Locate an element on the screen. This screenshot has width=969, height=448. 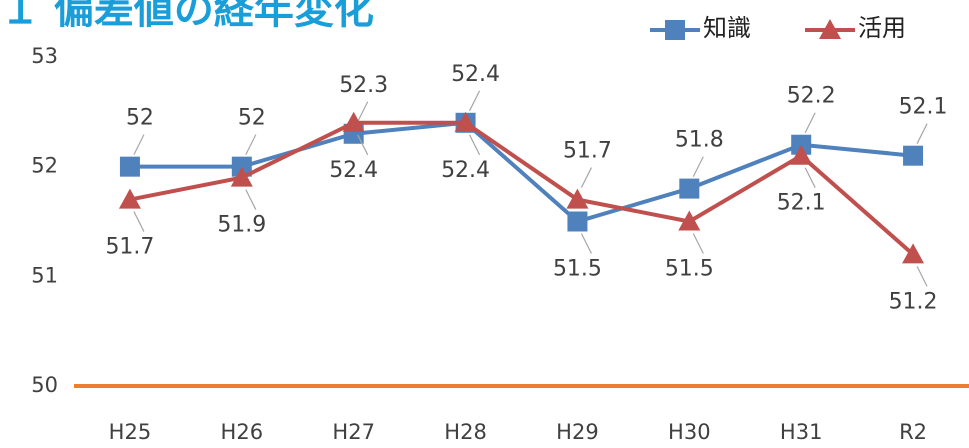
y-tick-label: 51 is located at coordinates (44, 275).